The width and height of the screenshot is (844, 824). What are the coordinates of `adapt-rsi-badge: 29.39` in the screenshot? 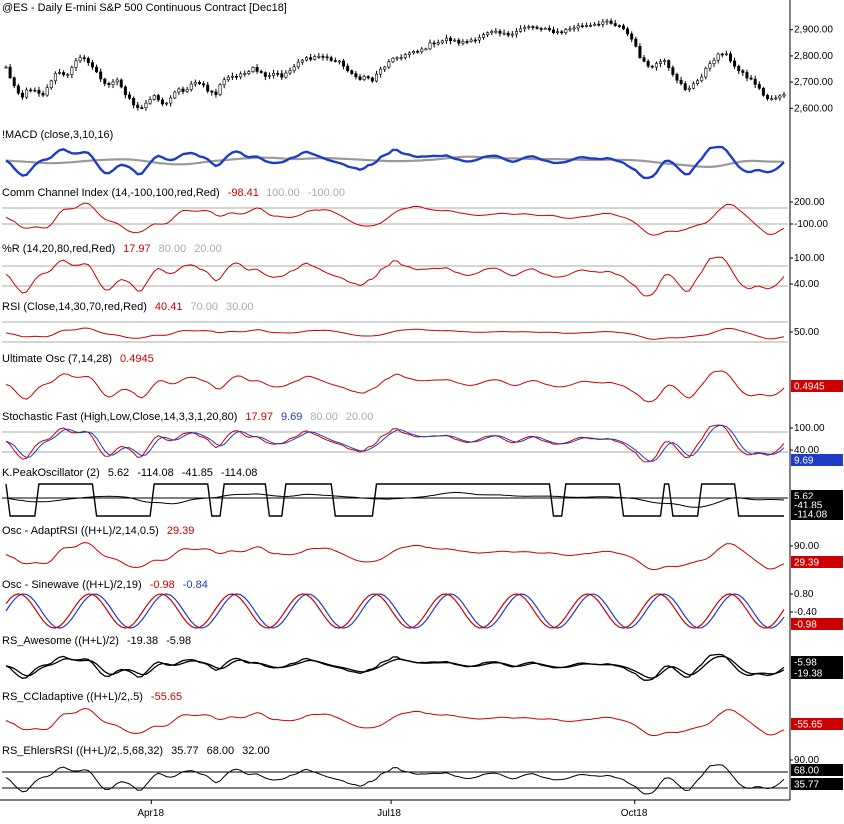 It's located at (806, 563).